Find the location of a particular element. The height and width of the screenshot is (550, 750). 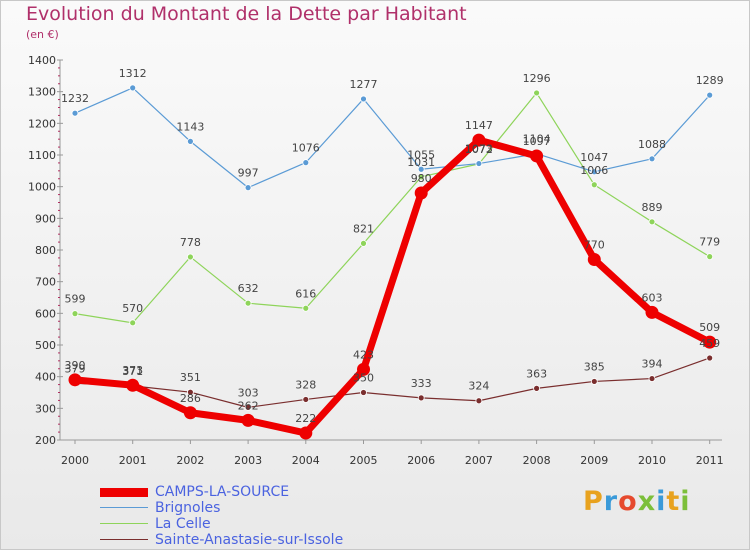

x-tick-label: 2002 is located at coordinates (190, 460).